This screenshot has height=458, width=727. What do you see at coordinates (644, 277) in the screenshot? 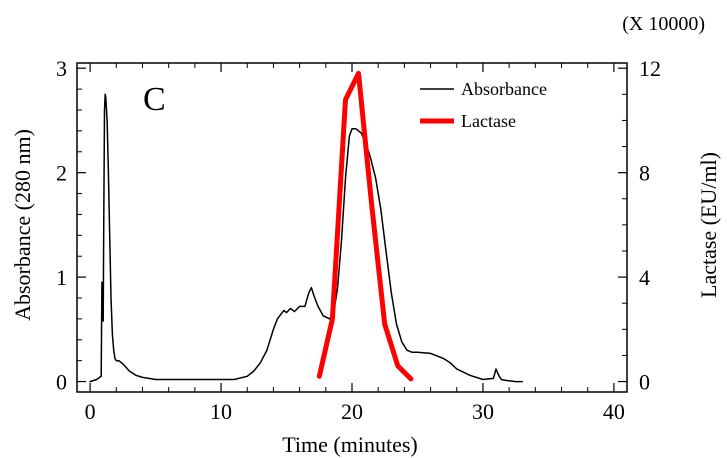
I see `y-right-tick-label: 4` at bounding box center [644, 277].